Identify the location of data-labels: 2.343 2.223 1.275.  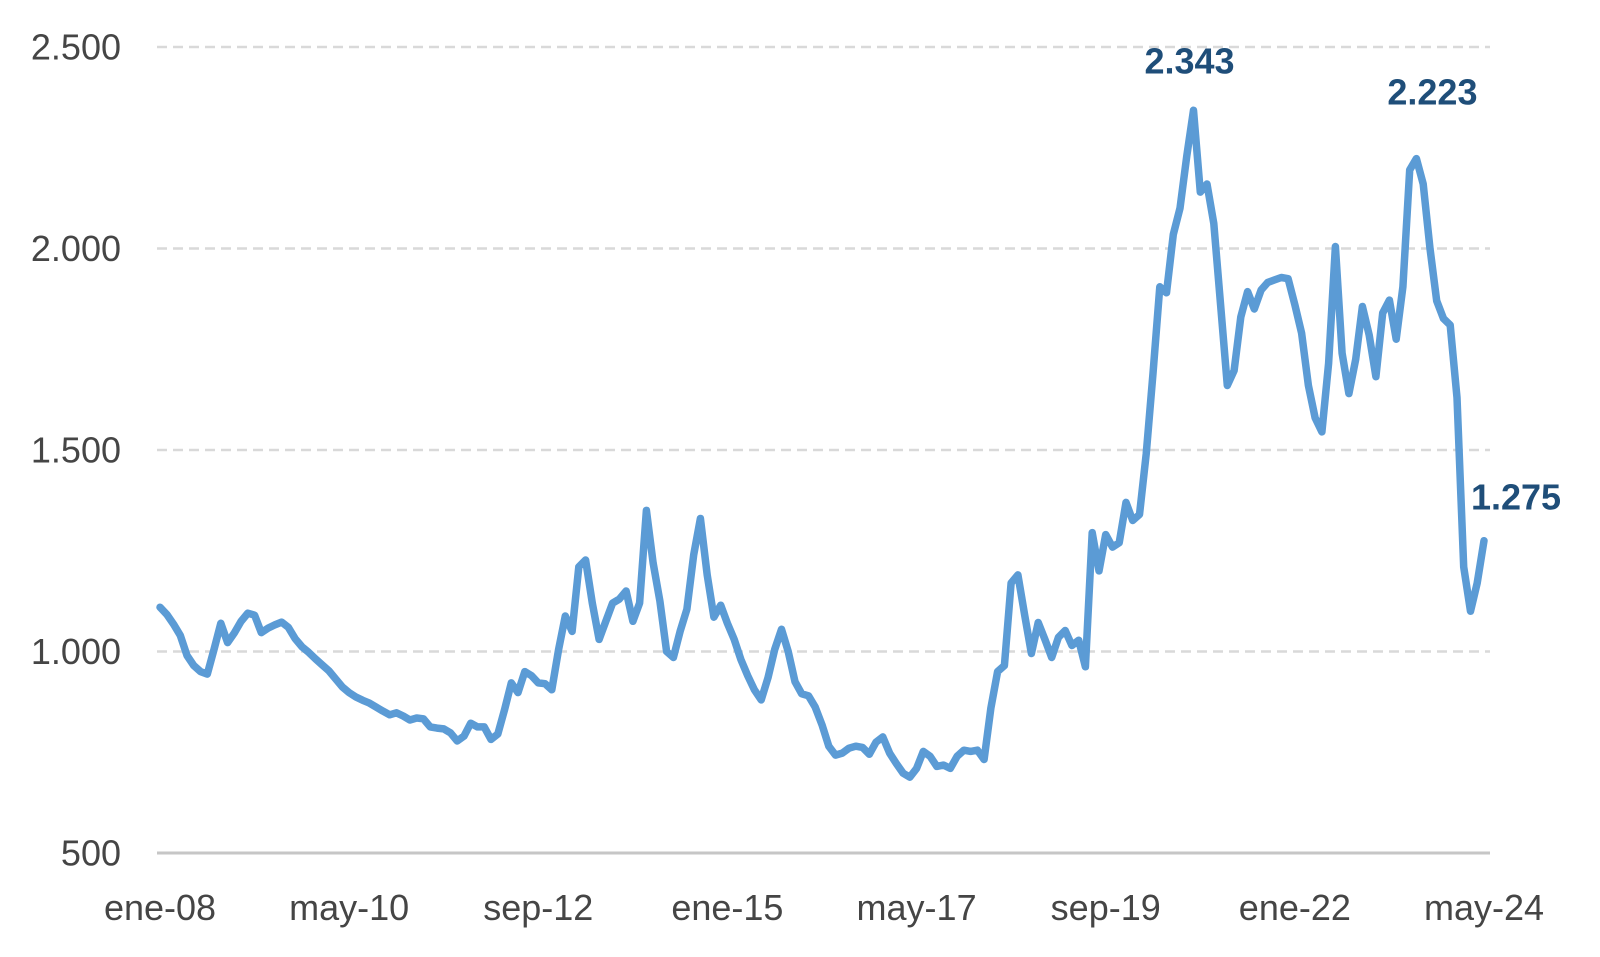
(1352, 278).